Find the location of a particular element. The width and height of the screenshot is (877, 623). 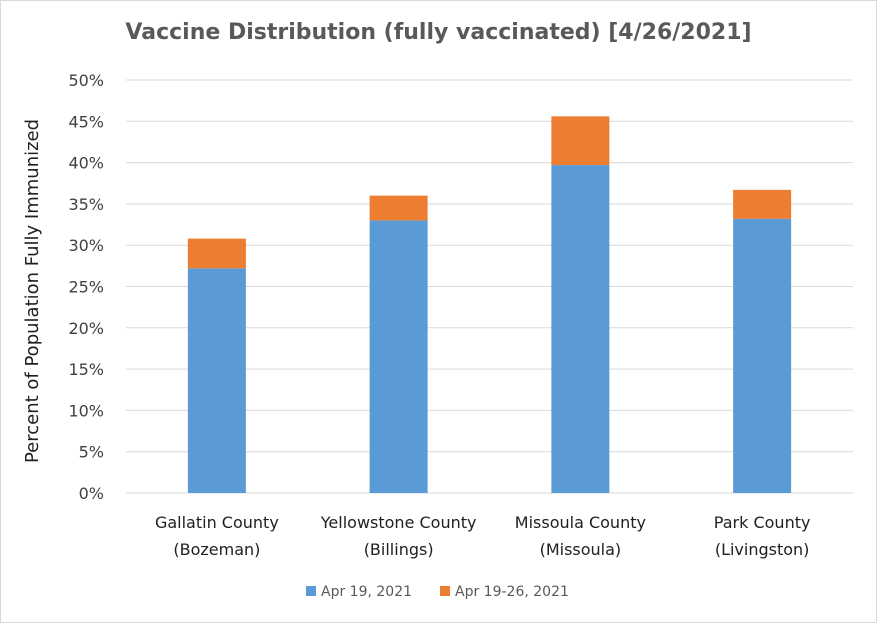

x-category-label: (Bozeman) is located at coordinates (216, 549).